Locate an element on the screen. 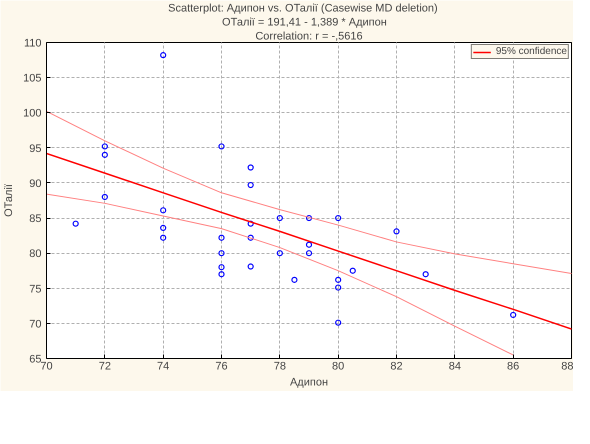 The image size is (590, 444). x-tick-label: 88 is located at coordinates (567, 366).